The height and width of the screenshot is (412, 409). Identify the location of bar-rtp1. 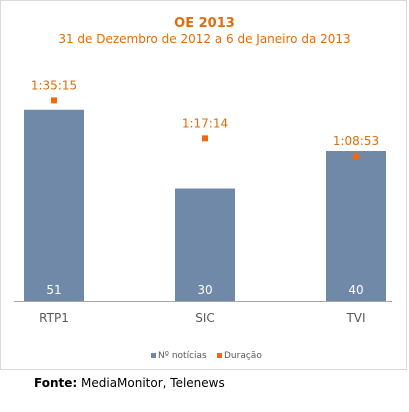
(54, 205).